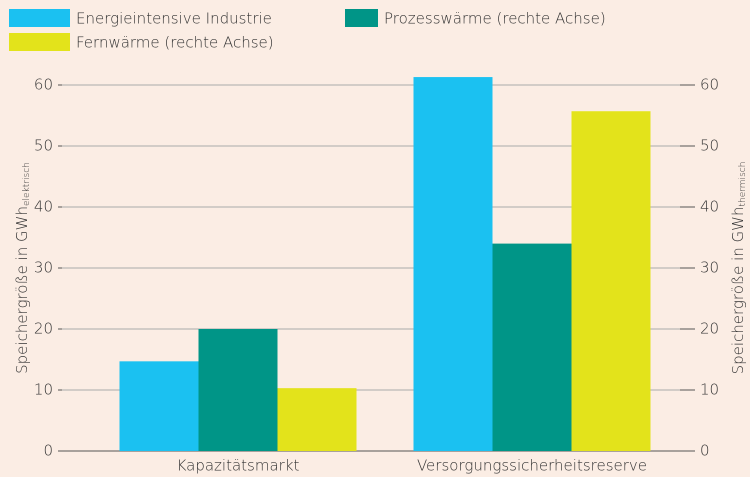 The width and height of the screenshot is (750, 477). Describe the element at coordinates (709, 85) in the screenshot. I see `y2-tick-label: 60` at that location.